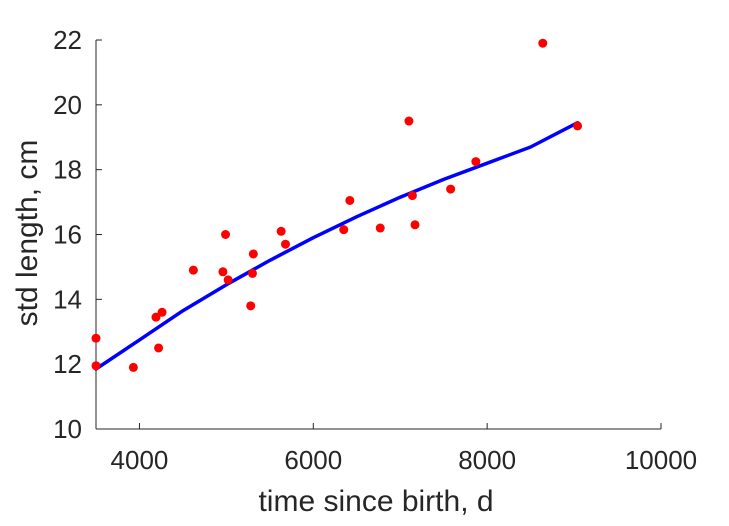 Image resolution: width=729 pixels, height=526 pixels. What do you see at coordinates (487, 460) in the screenshot?
I see `x-tick-label: 8000` at bounding box center [487, 460].